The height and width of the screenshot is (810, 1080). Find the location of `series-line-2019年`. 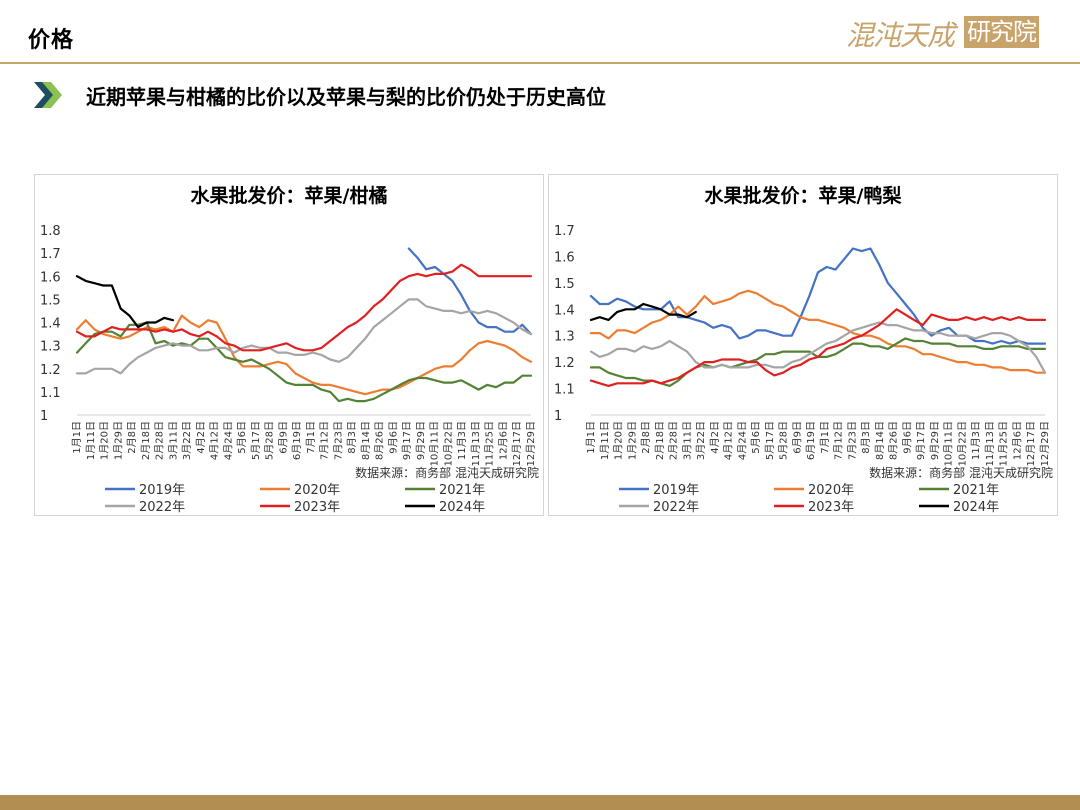

series-line-2019年 is located at coordinates (818, 296).